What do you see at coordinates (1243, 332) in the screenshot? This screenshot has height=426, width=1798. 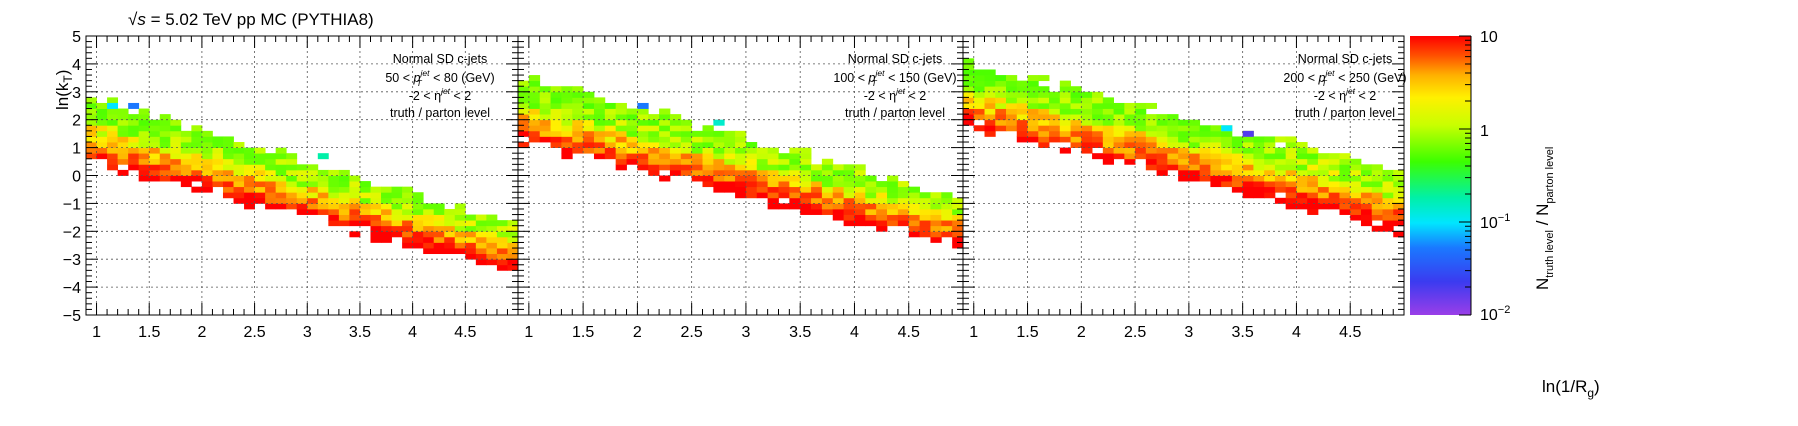 I see `x-tick-label: 3.5` at bounding box center [1243, 332].